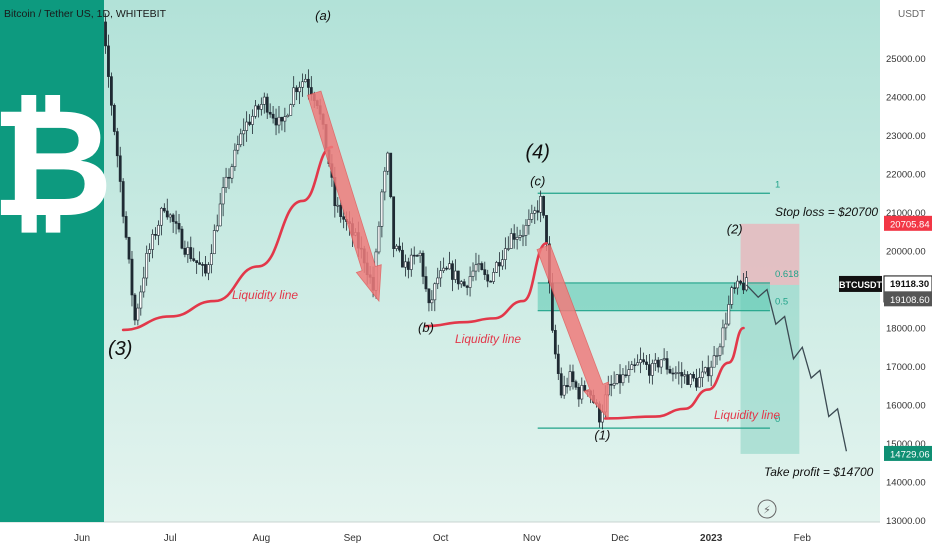 This screenshot has height=555, width=932. What do you see at coordinates (602, 435) in the screenshot?
I see `wave-label: (1)` at bounding box center [602, 435].